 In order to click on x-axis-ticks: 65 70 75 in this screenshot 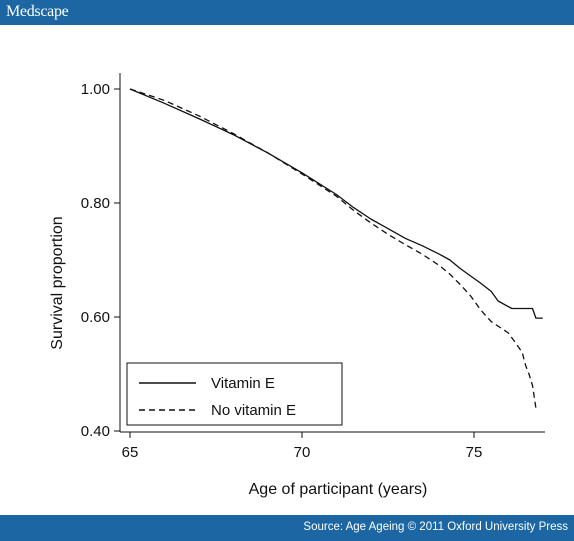, I will do `click(302, 446)`.